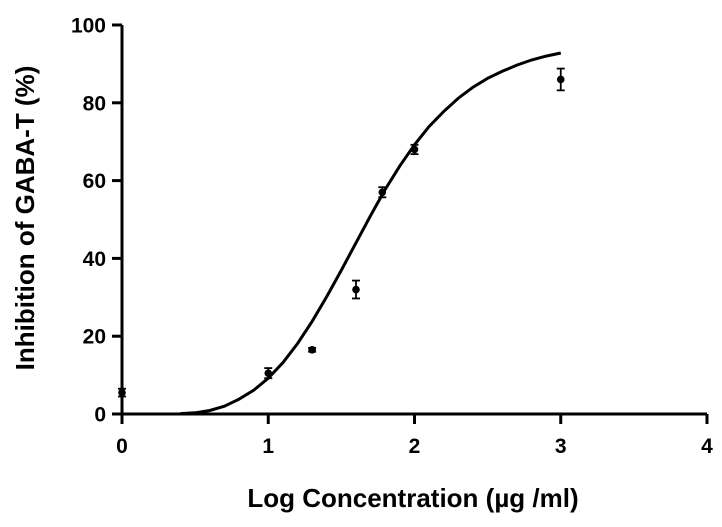 The width and height of the screenshot is (722, 527). Describe the element at coordinates (122, 446) in the screenshot. I see `x-tick-label: 0` at that location.